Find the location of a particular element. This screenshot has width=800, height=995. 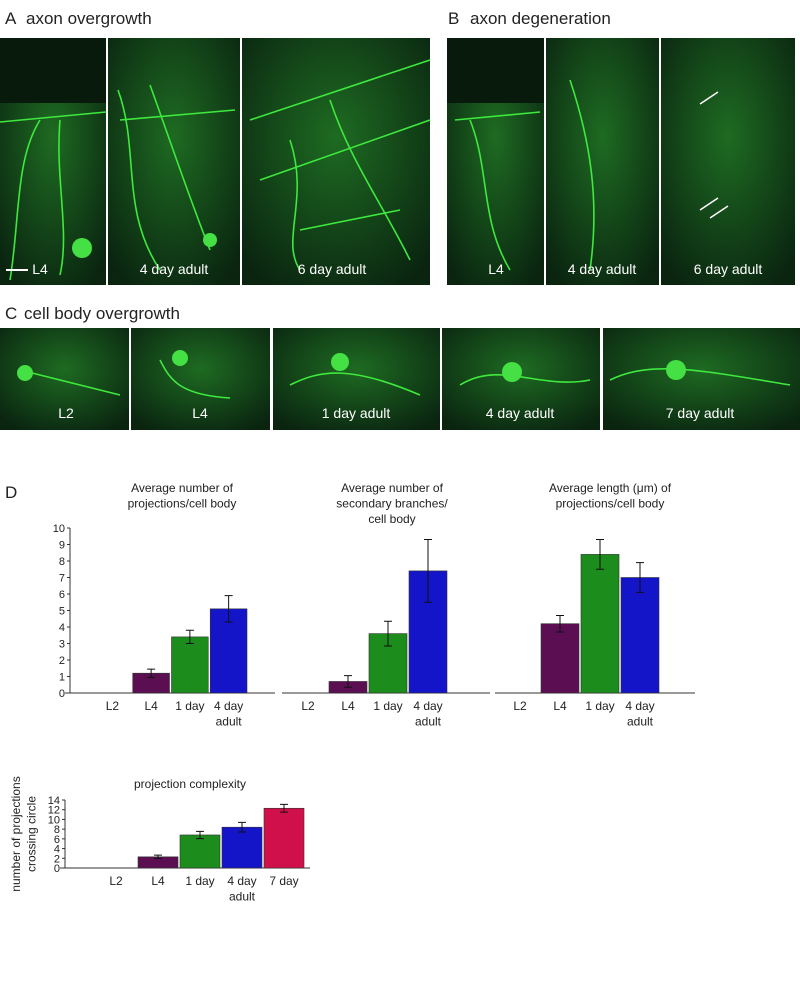

image-label: L2 is located at coordinates (66, 413).